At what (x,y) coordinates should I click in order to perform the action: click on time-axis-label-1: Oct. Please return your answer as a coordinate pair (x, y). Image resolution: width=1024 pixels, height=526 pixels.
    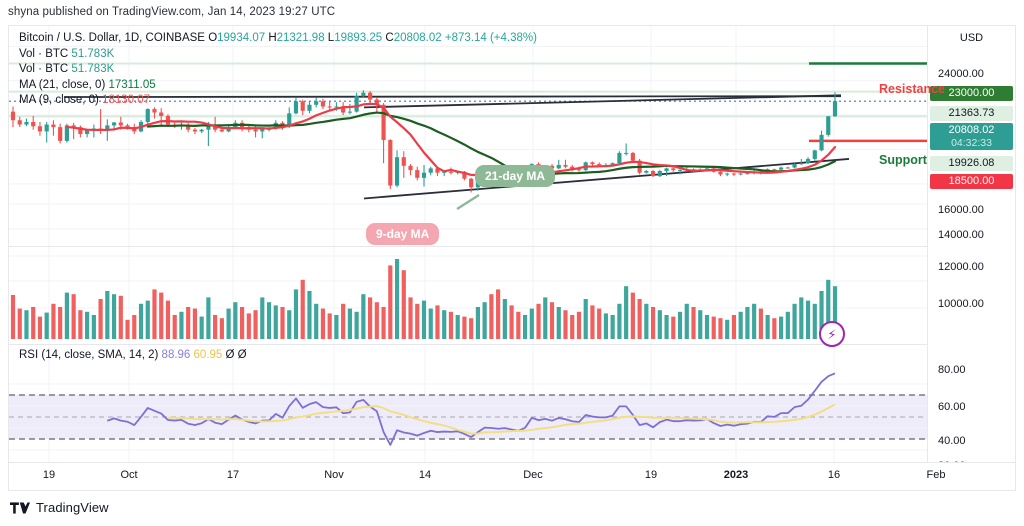
    Looking at the image, I should click on (129, 475).